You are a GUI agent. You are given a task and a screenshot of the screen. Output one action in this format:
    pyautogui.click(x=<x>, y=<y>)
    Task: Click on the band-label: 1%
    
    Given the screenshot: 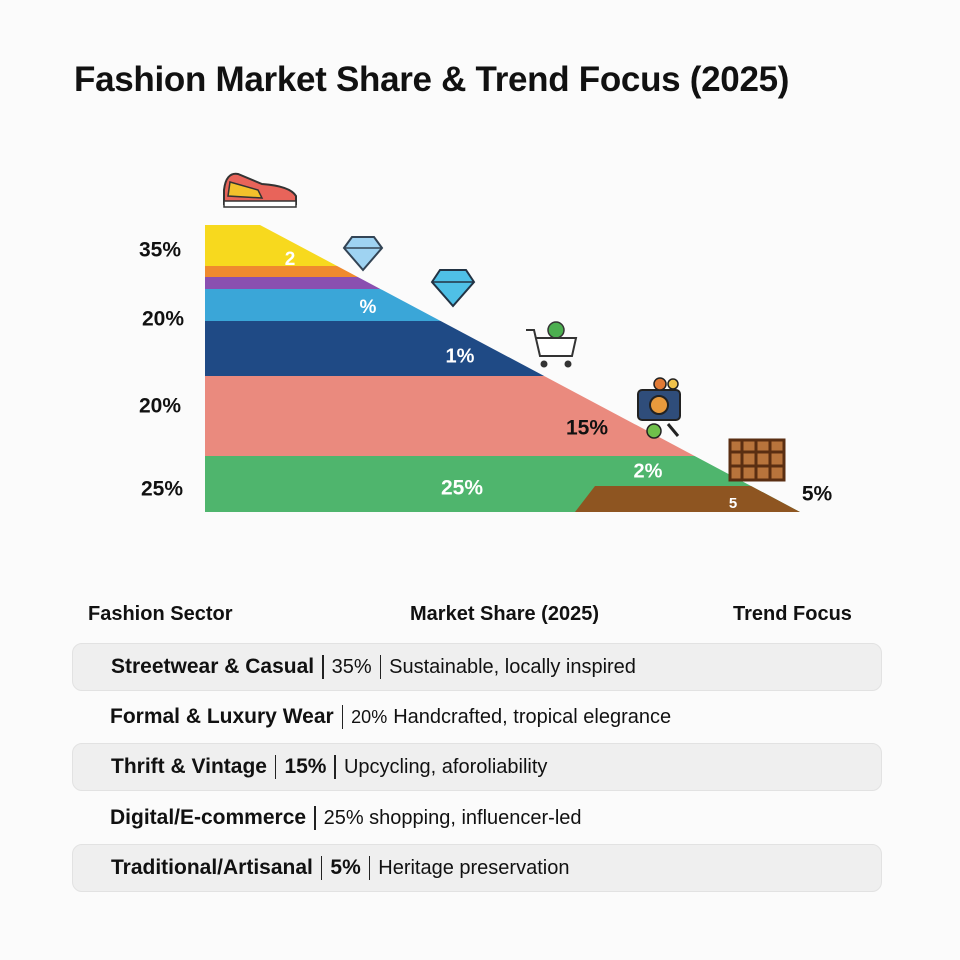 What is the action you would take?
    pyautogui.click(x=460, y=356)
    